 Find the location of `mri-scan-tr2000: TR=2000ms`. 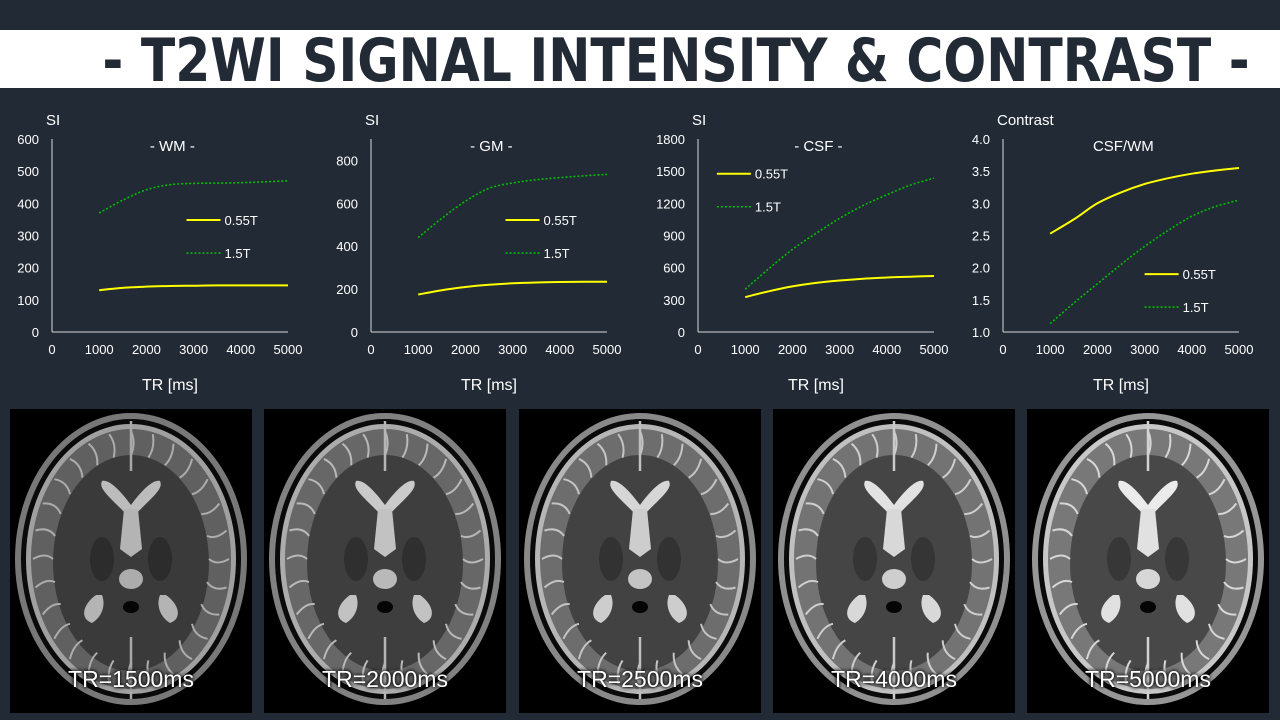

mri-scan-tr2000: TR=2000ms is located at coordinates (385, 561).